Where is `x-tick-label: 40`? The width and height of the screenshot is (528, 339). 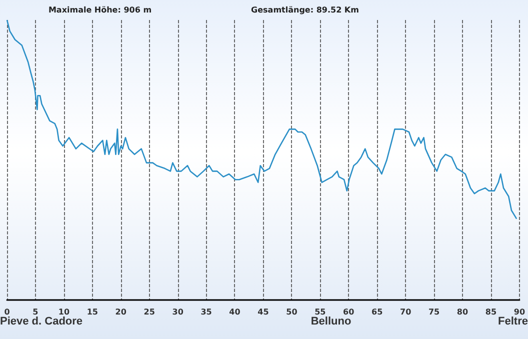 x-tick-label: 40 is located at coordinates (235, 312).